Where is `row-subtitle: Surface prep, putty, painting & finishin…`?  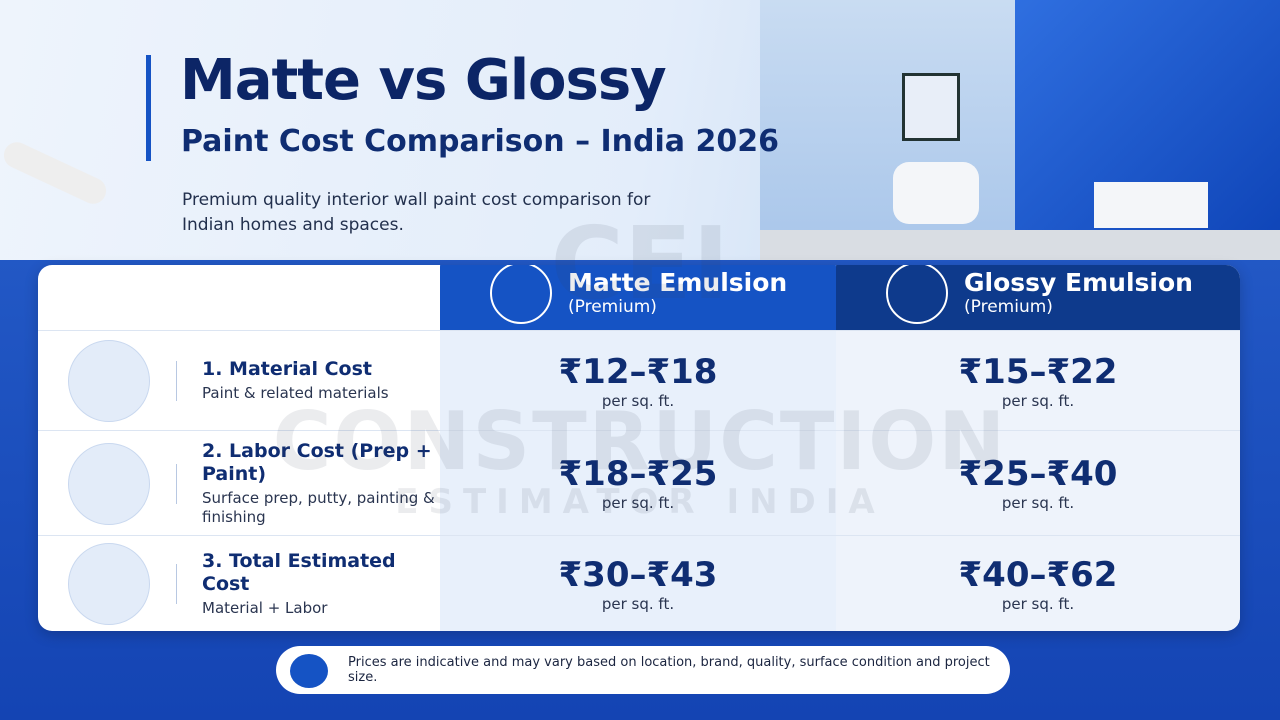 row-subtitle: Surface prep, putty, painting & finishin… is located at coordinates (318, 507).